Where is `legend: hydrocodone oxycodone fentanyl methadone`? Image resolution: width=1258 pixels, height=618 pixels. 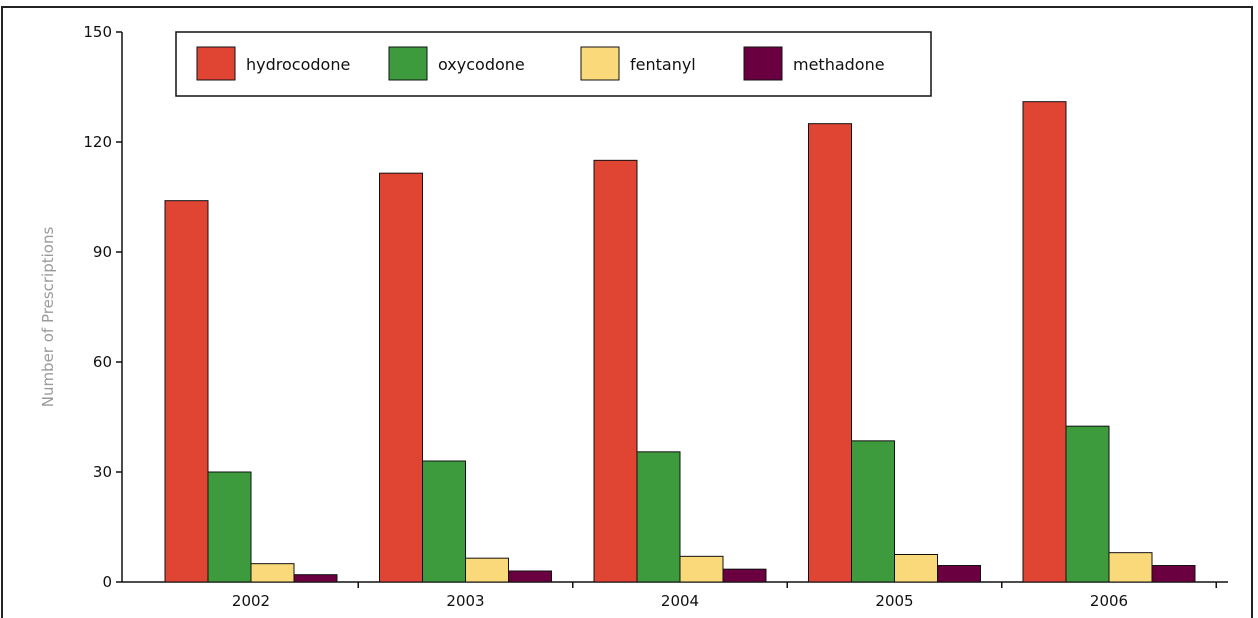 legend: hydrocodone oxycodone fentanyl methadone is located at coordinates (553, 64).